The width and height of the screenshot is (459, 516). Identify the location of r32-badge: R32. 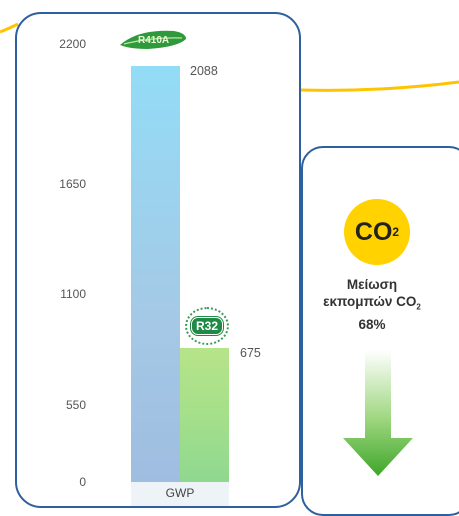
(207, 326).